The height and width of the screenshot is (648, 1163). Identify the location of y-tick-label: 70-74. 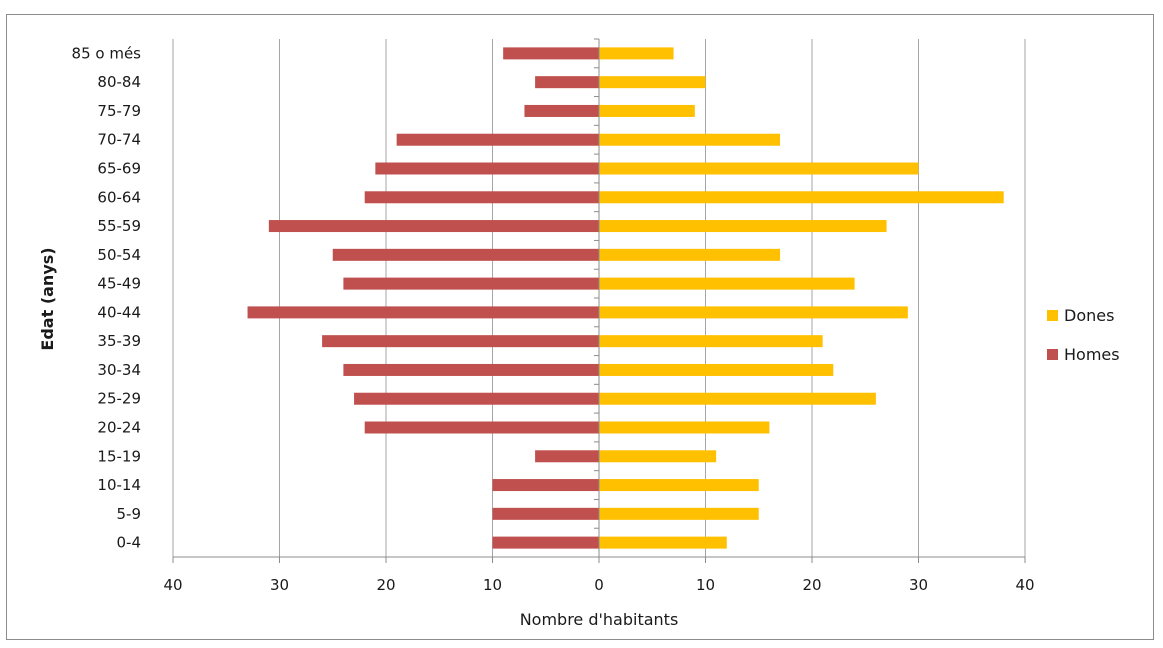
(119, 140).